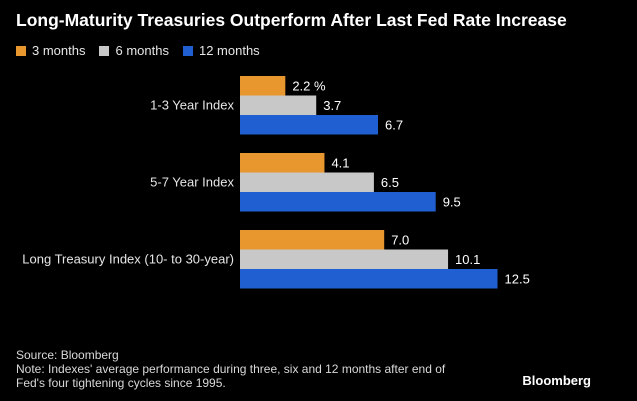  Describe the element at coordinates (104, 50) in the screenshot. I see `legend-swatch-6-months` at that location.